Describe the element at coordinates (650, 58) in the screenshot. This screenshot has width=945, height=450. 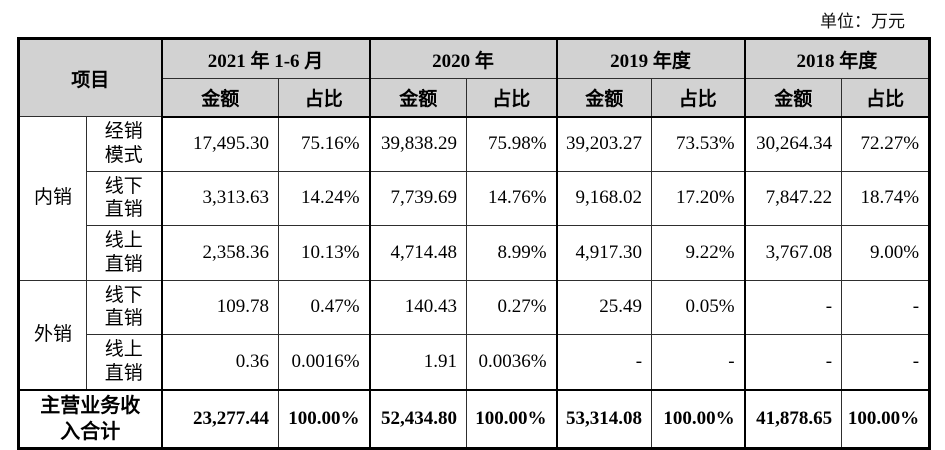
I see `period-header-2019: 2019 年度` at that location.